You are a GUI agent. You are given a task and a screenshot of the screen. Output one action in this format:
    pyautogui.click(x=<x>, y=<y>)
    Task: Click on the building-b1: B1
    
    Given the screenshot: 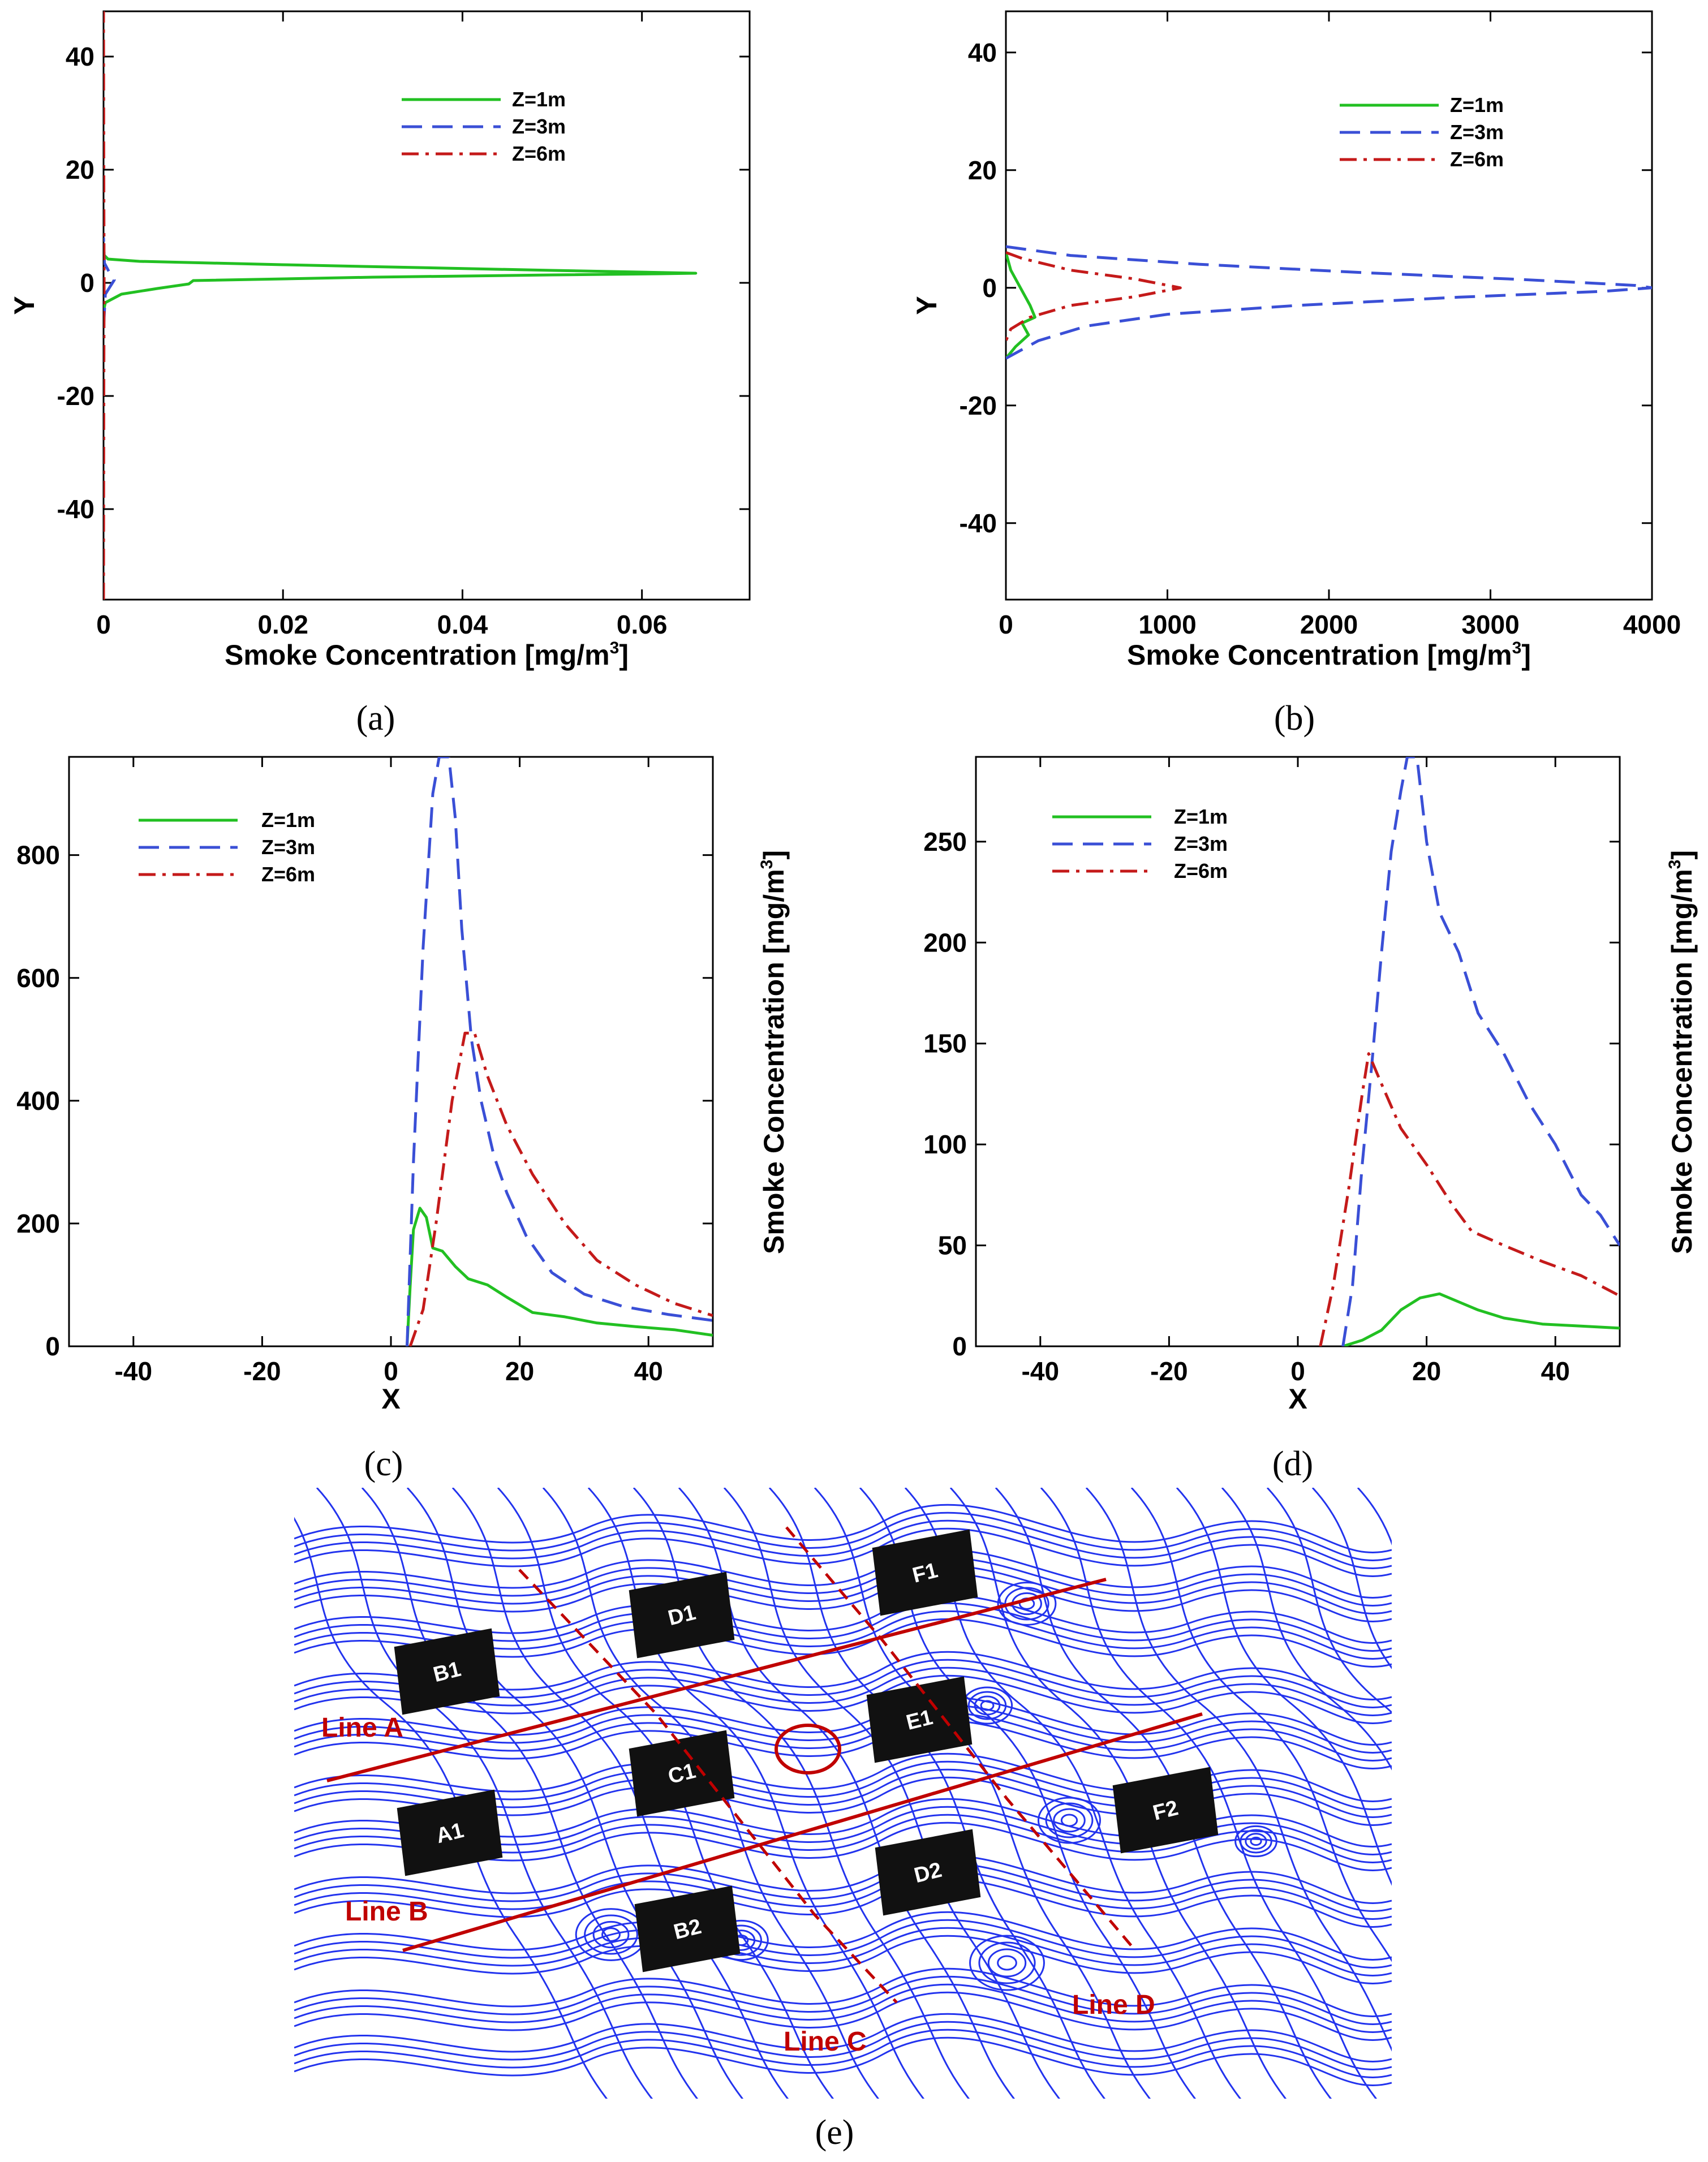 What is the action you would take?
    pyautogui.click(x=447, y=1671)
    